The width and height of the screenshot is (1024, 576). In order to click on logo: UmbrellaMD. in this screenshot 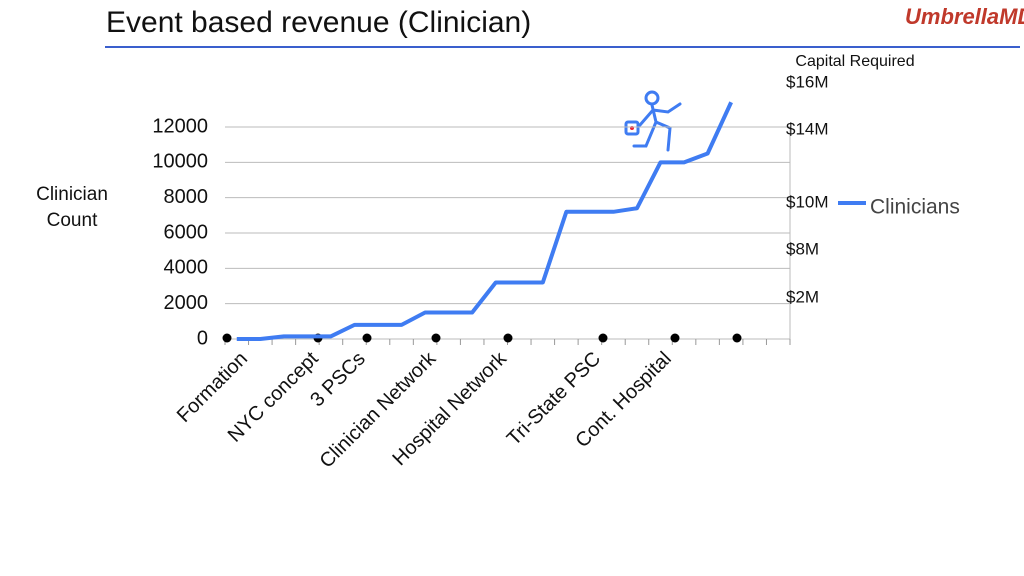, I will do `click(964, 16)`.